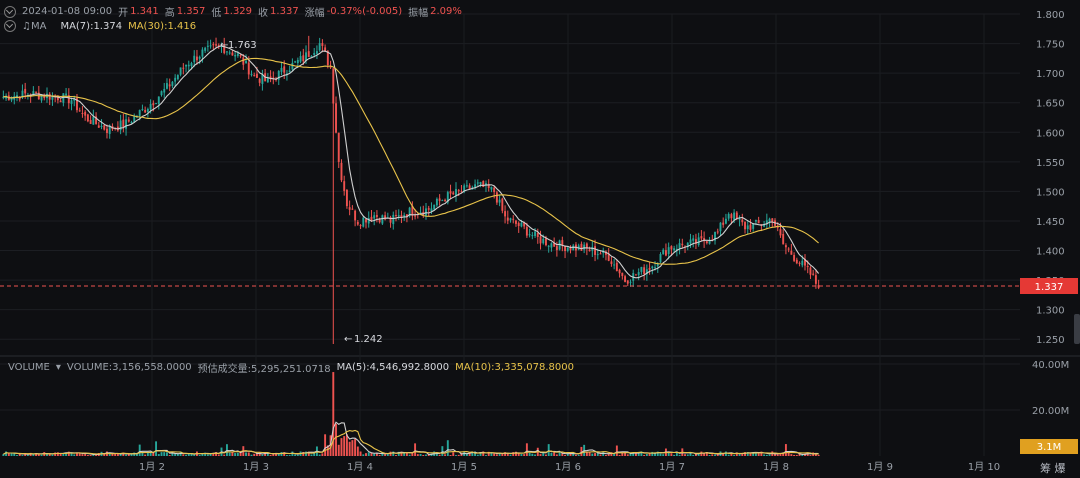  What do you see at coordinates (10, 11) in the screenshot?
I see `collapse-icon` at bounding box center [10, 11].